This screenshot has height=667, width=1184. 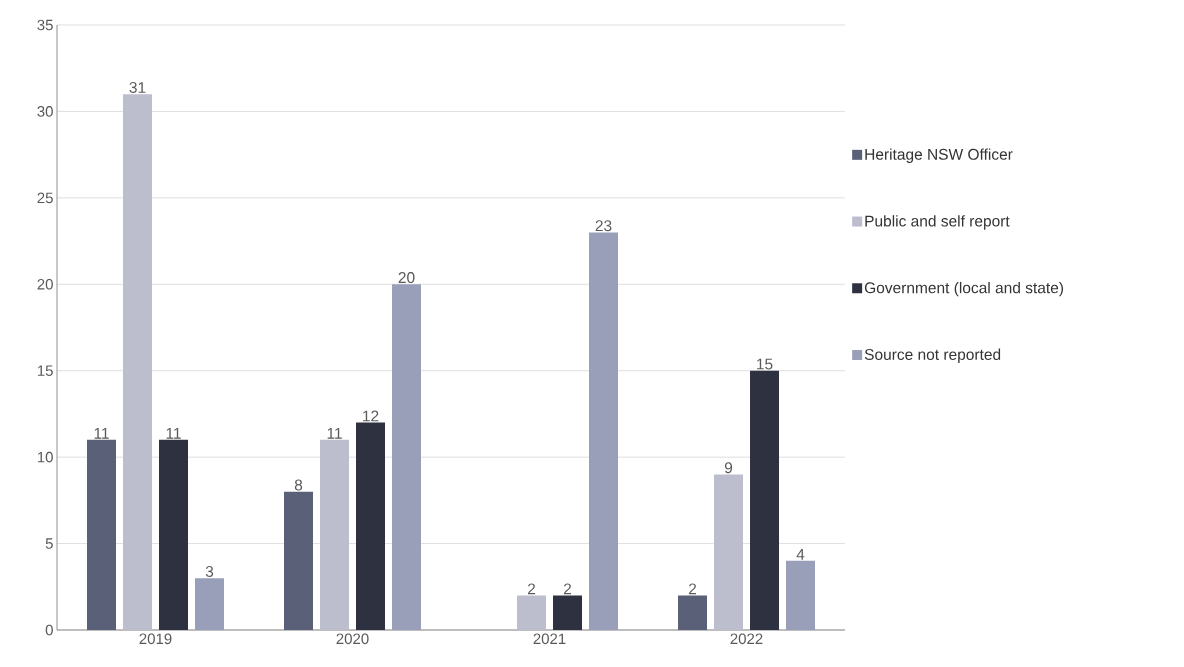 I want to click on y-tick-label: 10, so click(x=45, y=457).